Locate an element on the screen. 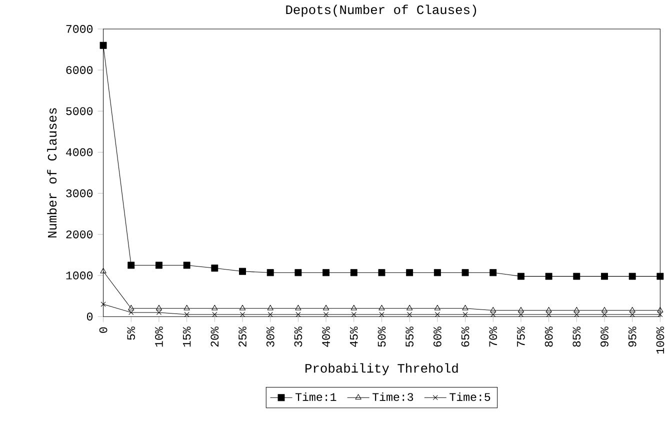  x-tick-label: 0 is located at coordinates (103, 330).